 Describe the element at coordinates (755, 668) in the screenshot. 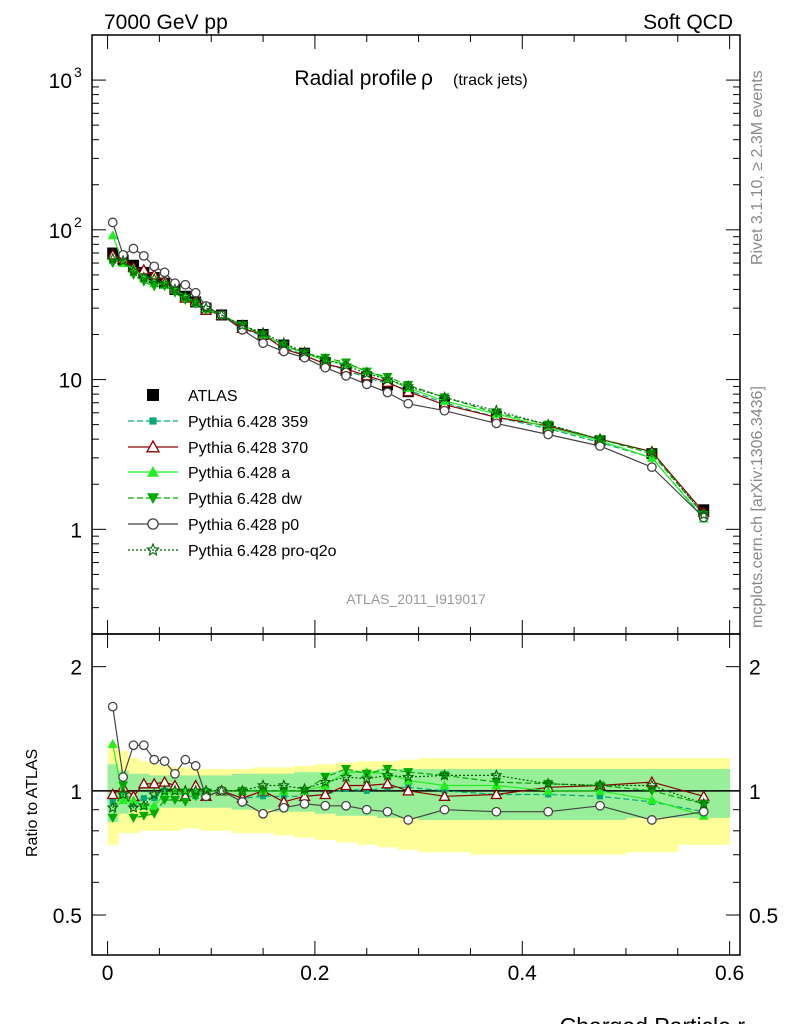

I see `ratio-y-tick-label-right: 2` at that location.